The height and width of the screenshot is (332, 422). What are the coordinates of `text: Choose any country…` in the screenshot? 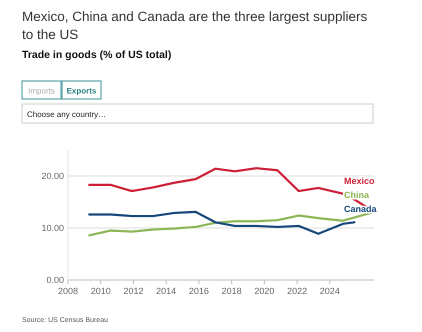 It's located at (66, 114).